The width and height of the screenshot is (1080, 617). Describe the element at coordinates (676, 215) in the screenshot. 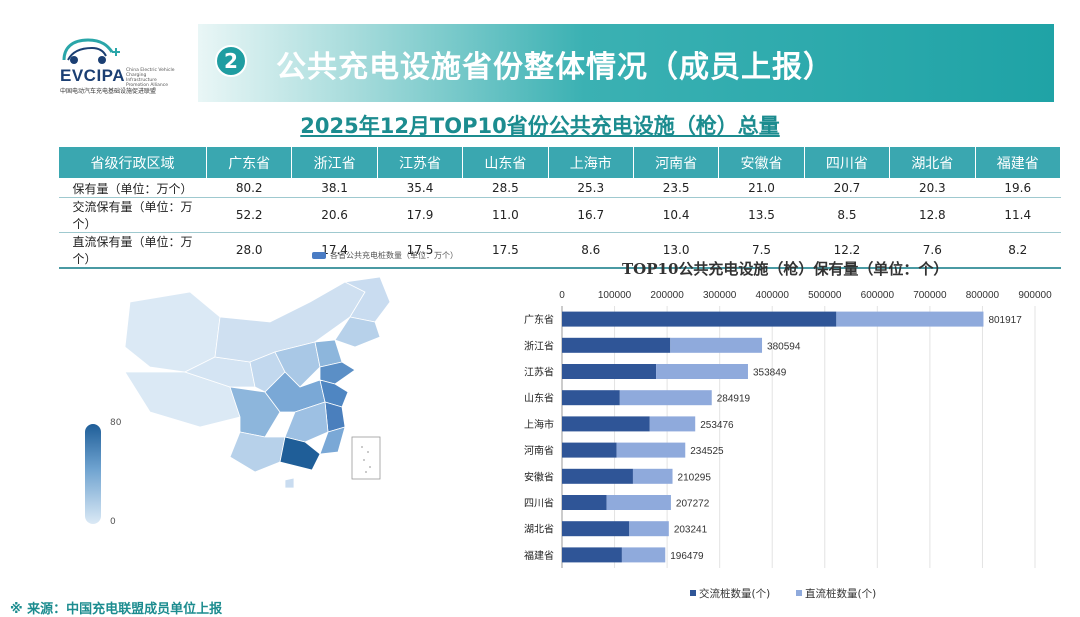

I see `table-cell: 10.4` at that location.